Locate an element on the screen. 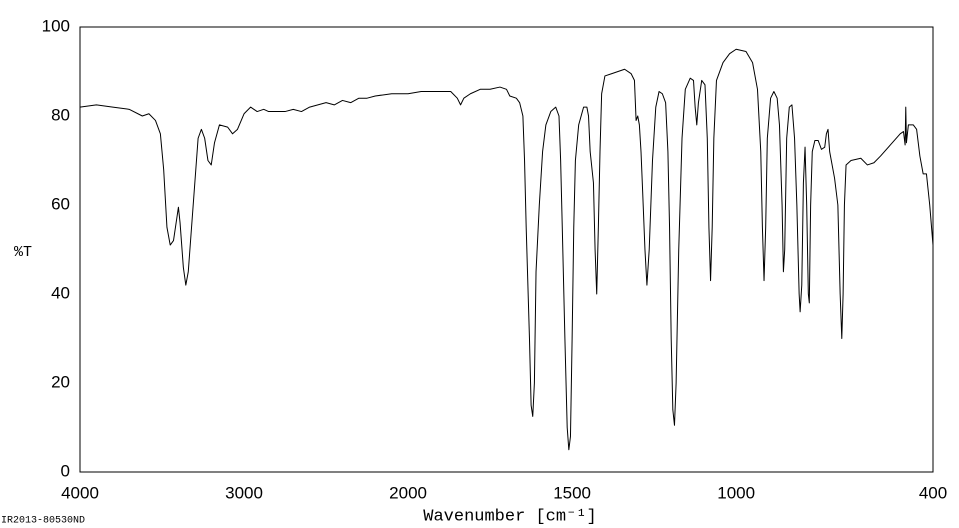 The height and width of the screenshot is (528, 959). y-tick-label: 80 is located at coordinates (60, 114).